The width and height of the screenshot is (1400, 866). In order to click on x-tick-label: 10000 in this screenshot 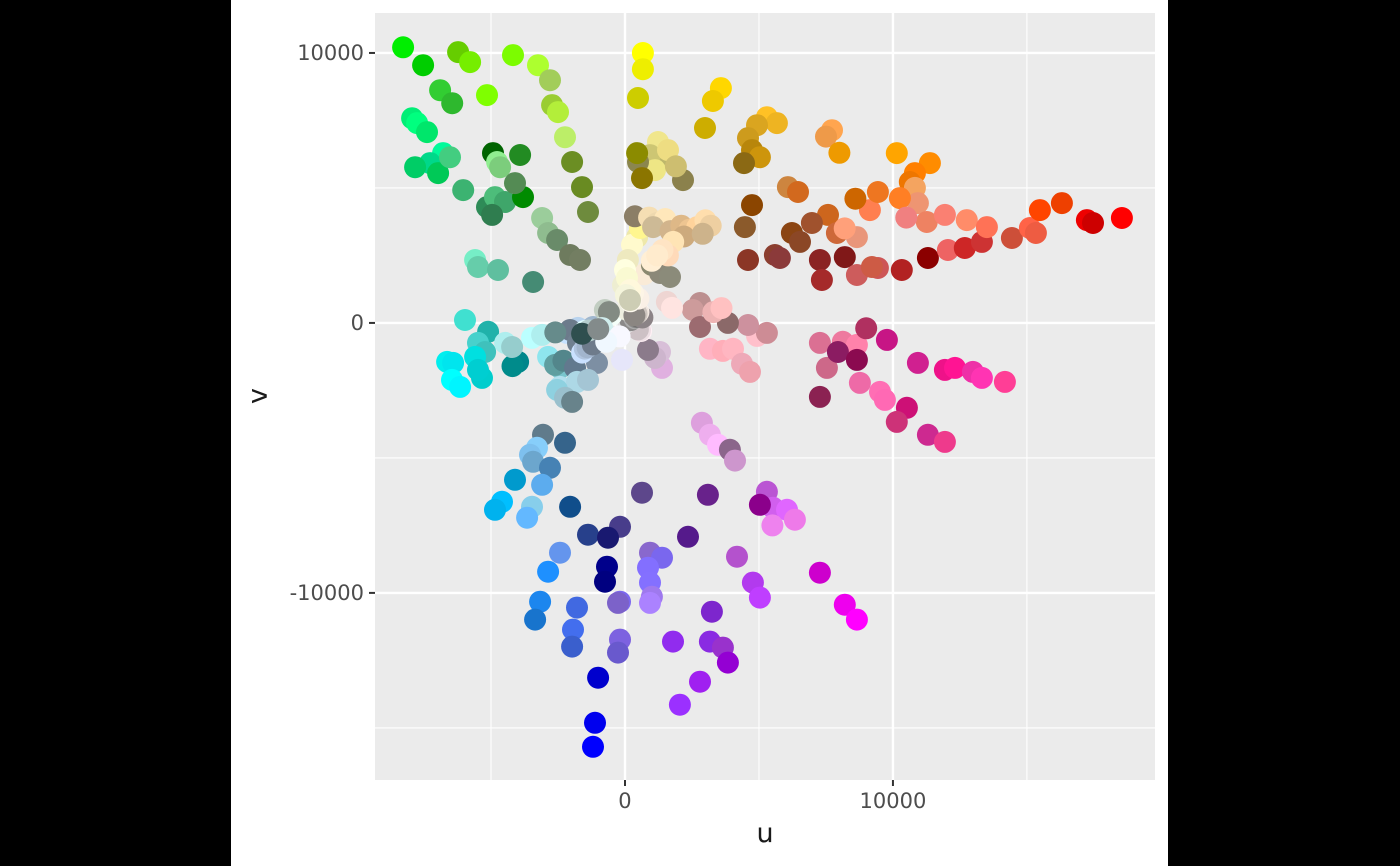, I will do `click(893, 801)`.